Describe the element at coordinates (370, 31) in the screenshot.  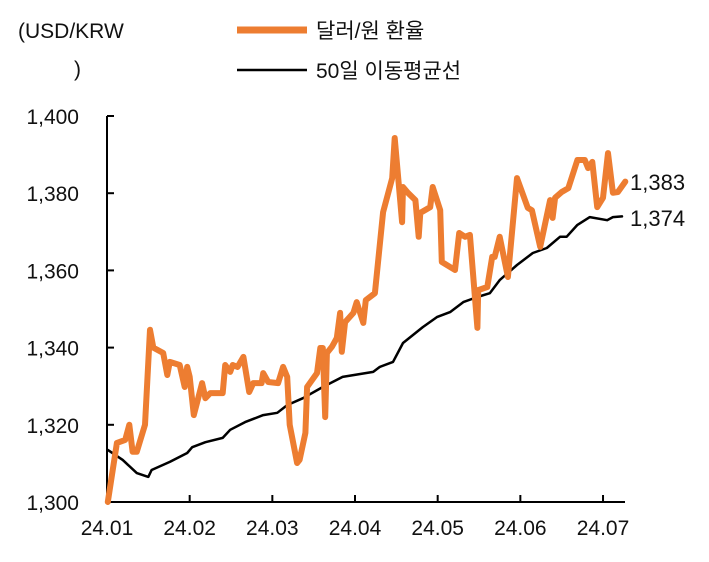
I see `legend-label-exchange-rate: 달러/원 환율` at that location.